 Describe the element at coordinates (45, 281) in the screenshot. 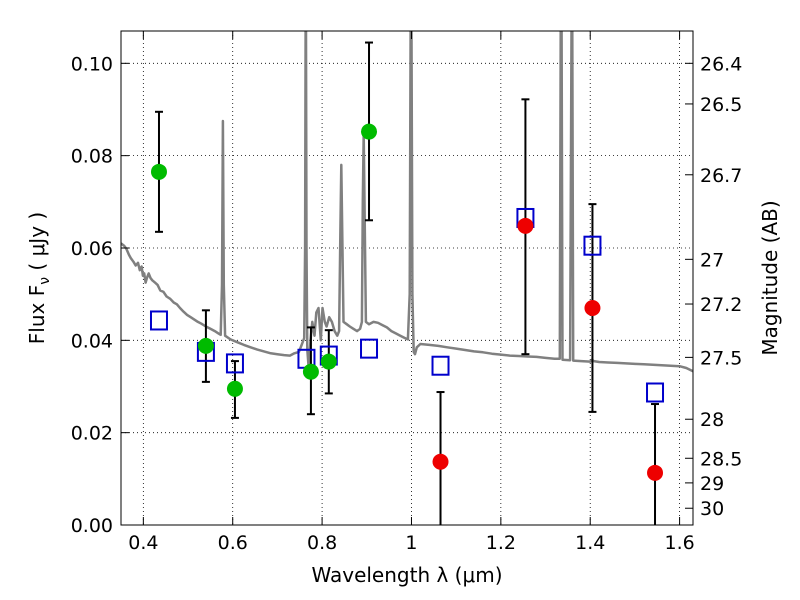

I see `y-axis-label-sub: ν` at that location.